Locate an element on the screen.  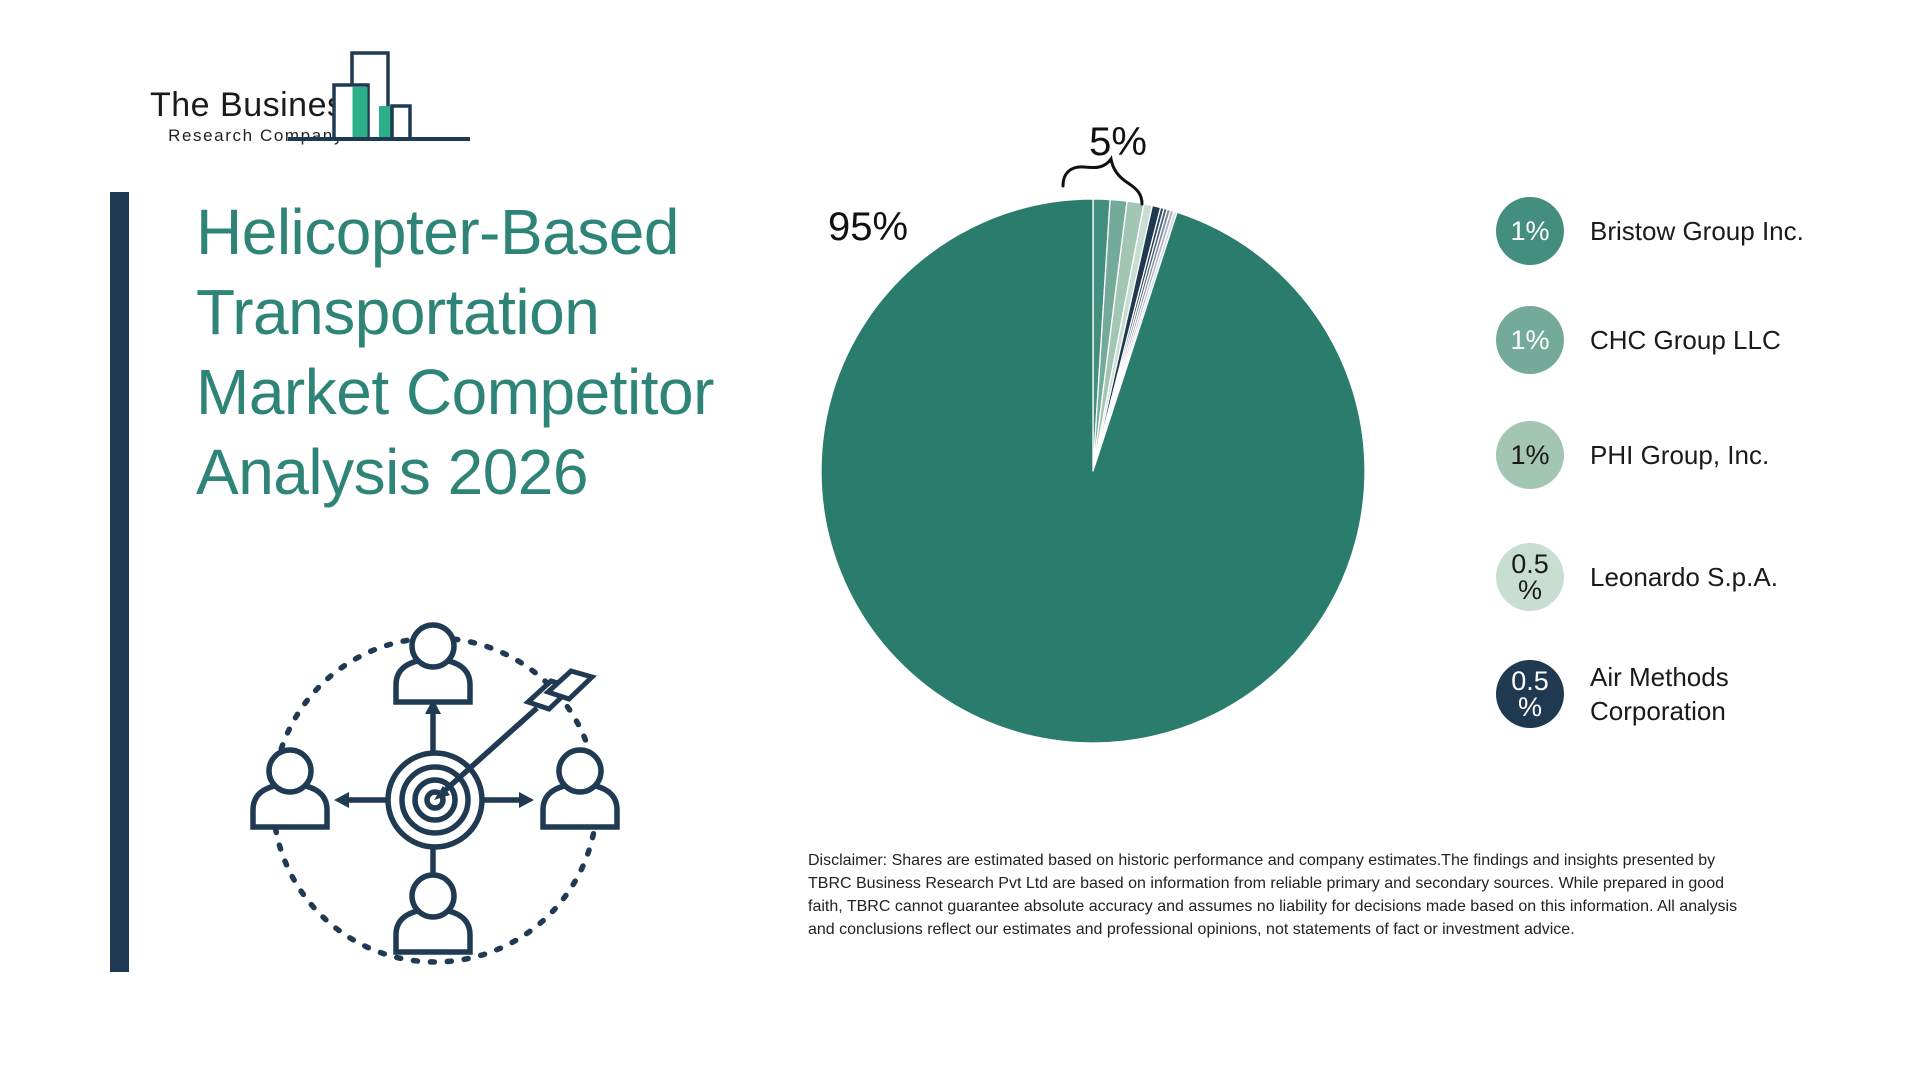
bar-chart-logo-icon is located at coordinates (379, 96).